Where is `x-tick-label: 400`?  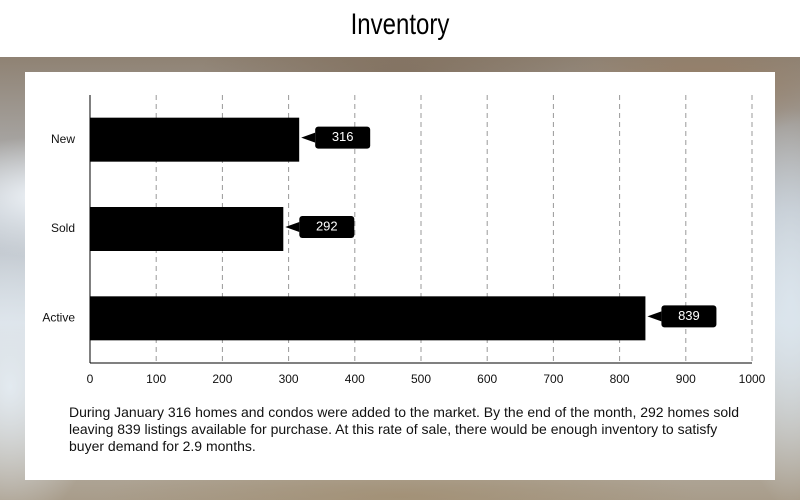 x-tick-label: 400 is located at coordinates (355, 379).